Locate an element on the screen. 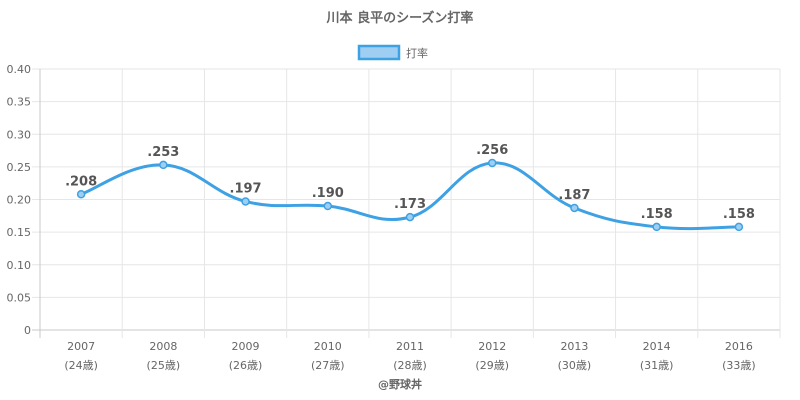 The image size is (800, 400). data-label: .173 is located at coordinates (410, 204).